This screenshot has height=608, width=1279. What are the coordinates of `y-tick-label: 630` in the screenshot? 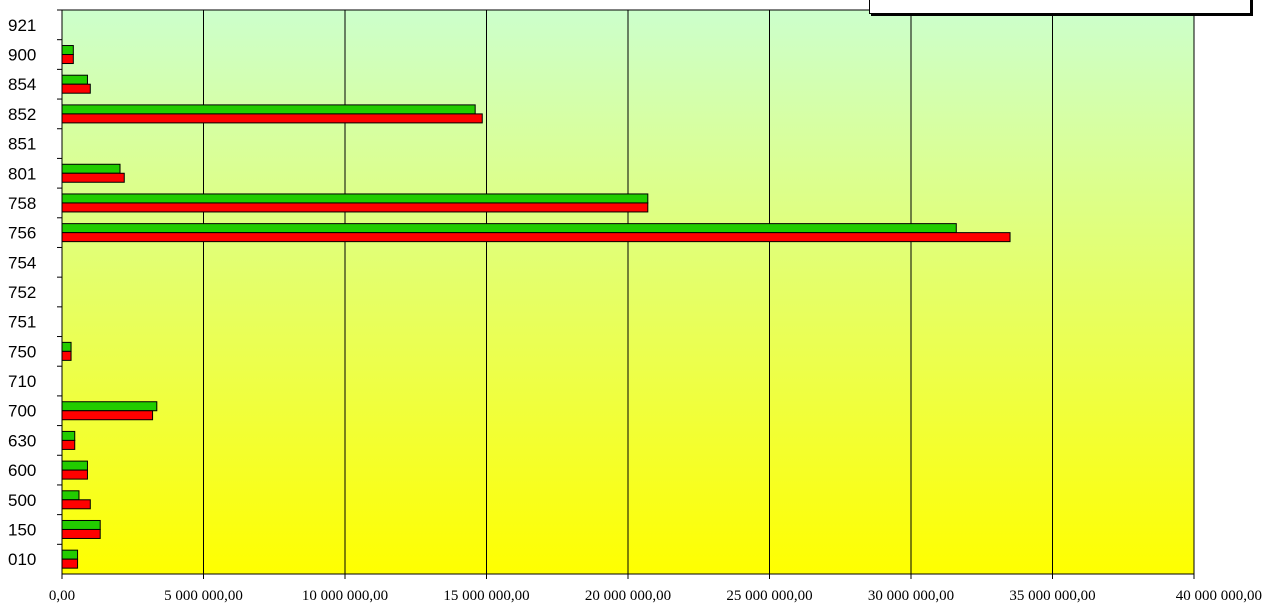 It's located at (22, 440).